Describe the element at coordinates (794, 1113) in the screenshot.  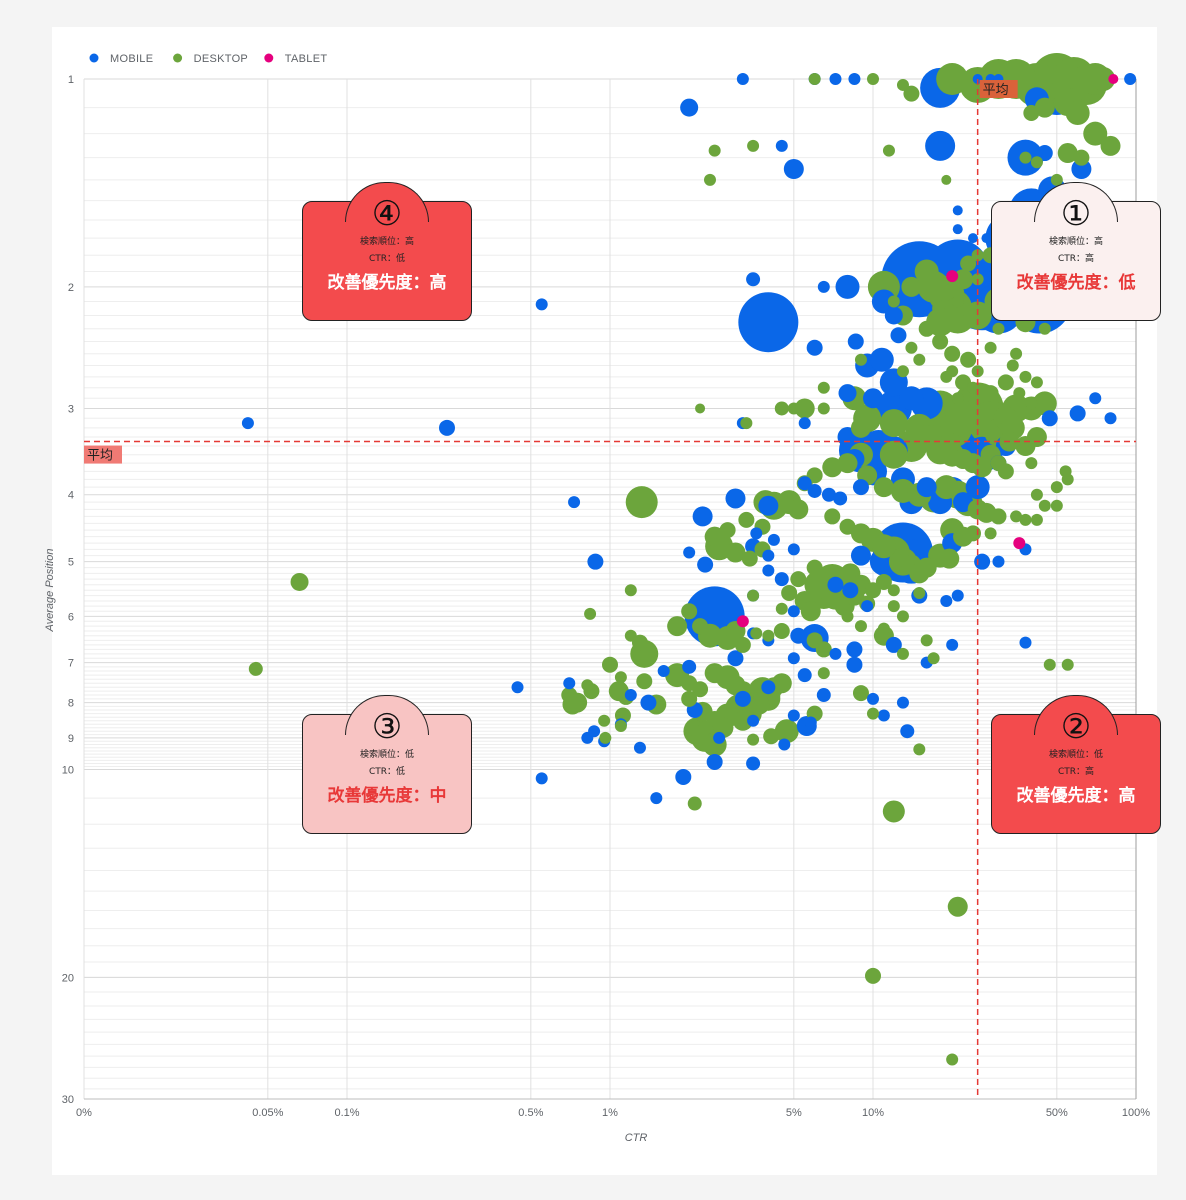
I see `x-tick-label: 5%` at that location.